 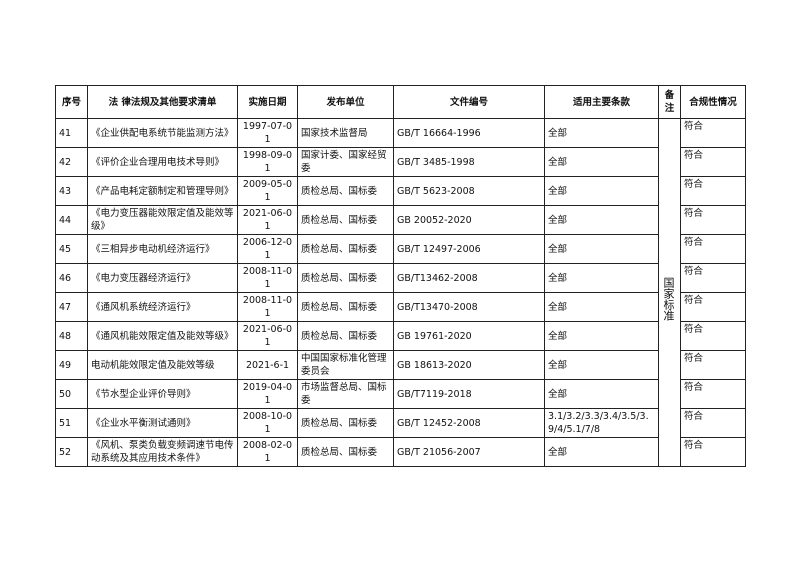 I want to click on remark-cell: 国家标准, so click(x=669, y=292).